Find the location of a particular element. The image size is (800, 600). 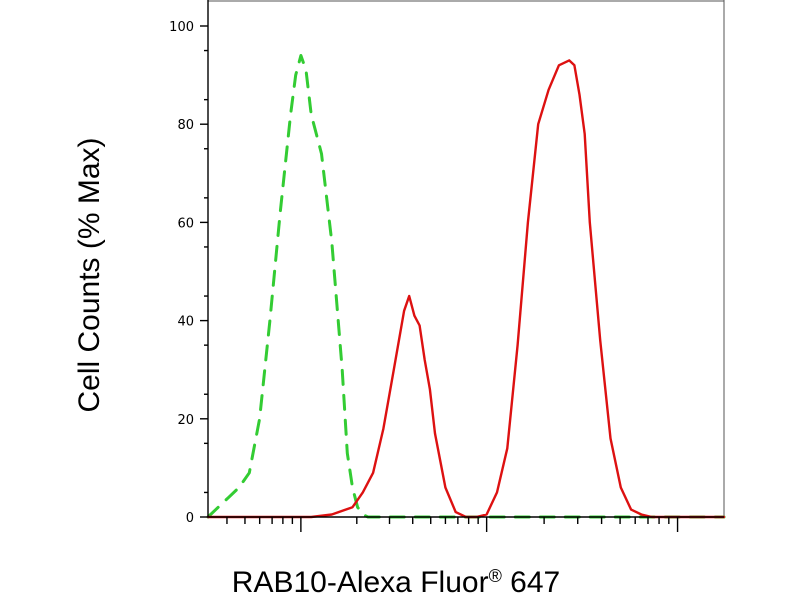

y-tick-label: 60 is located at coordinates (185, 223).